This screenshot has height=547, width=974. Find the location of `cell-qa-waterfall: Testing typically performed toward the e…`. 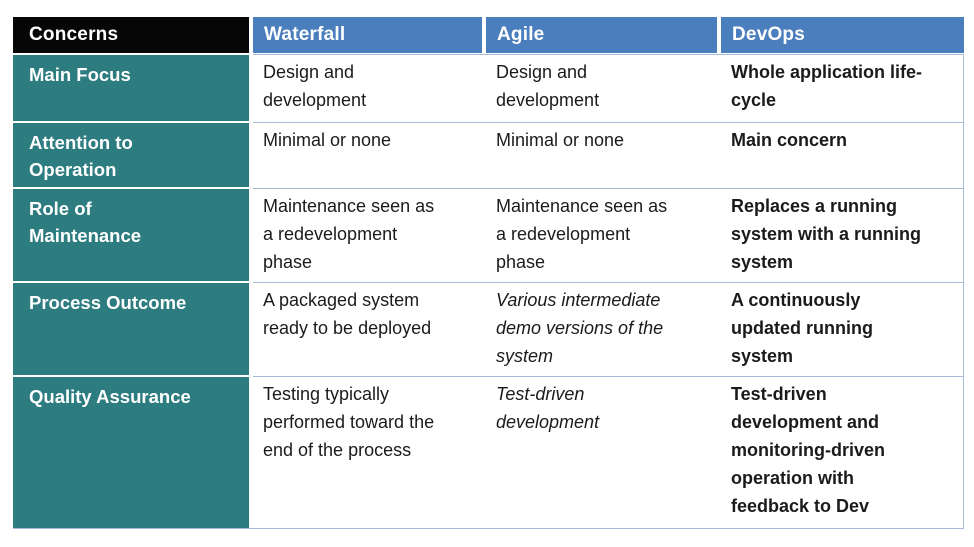

cell-qa-waterfall: Testing typically performed toward the e… is located at coordinates (367, 452).